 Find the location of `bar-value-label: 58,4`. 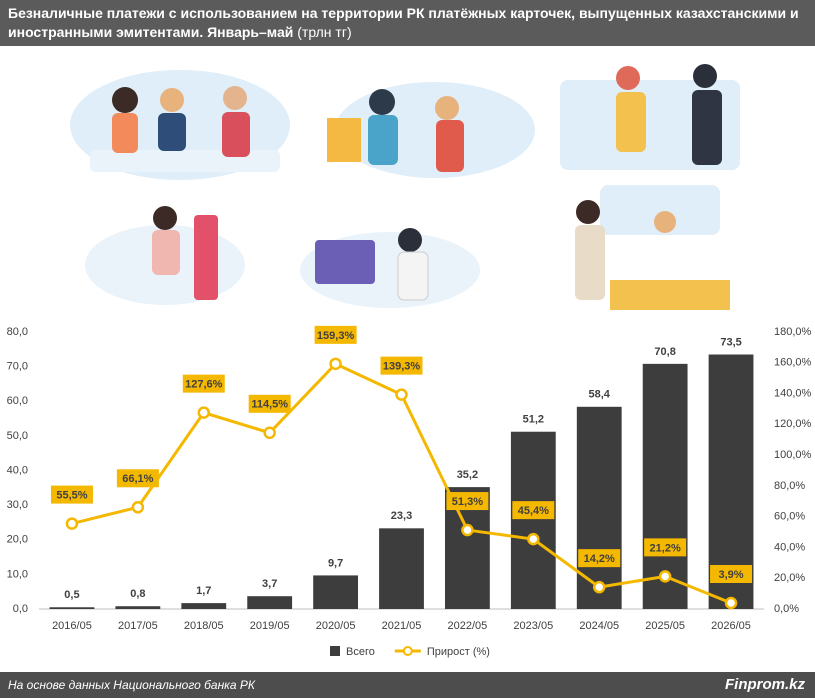

bar-value-label: 58,4 is located at coordinates (600, 395).